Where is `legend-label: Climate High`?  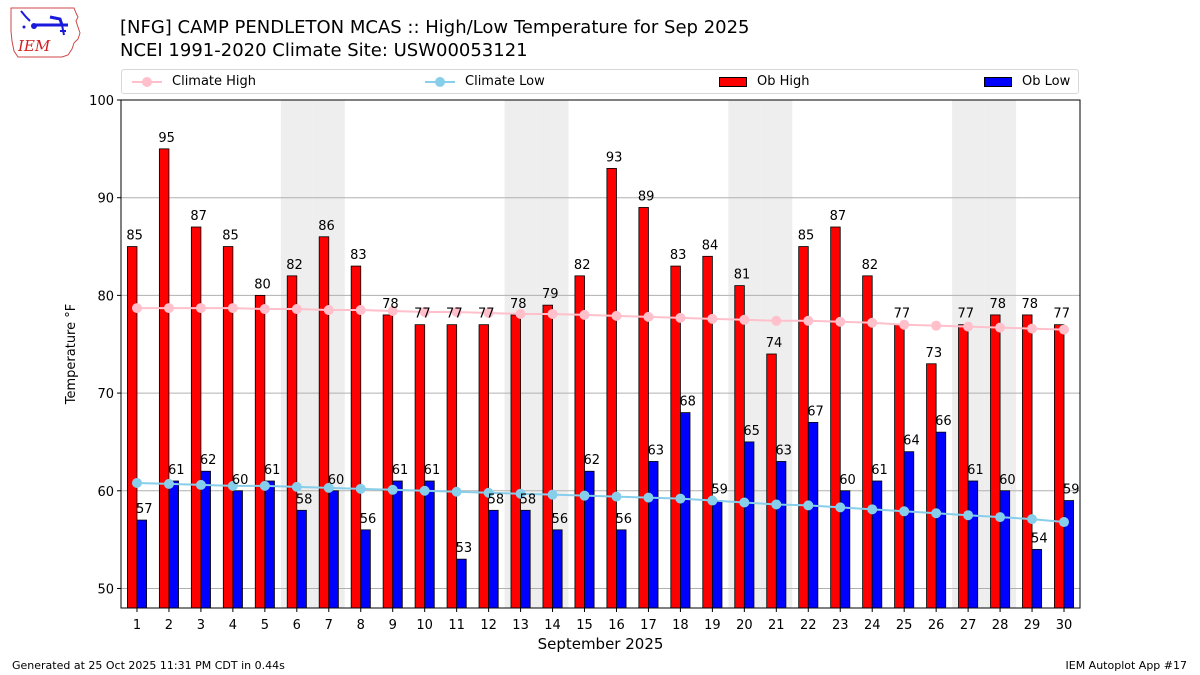 legend-label: Climate High is located at coordinates (214, 81).